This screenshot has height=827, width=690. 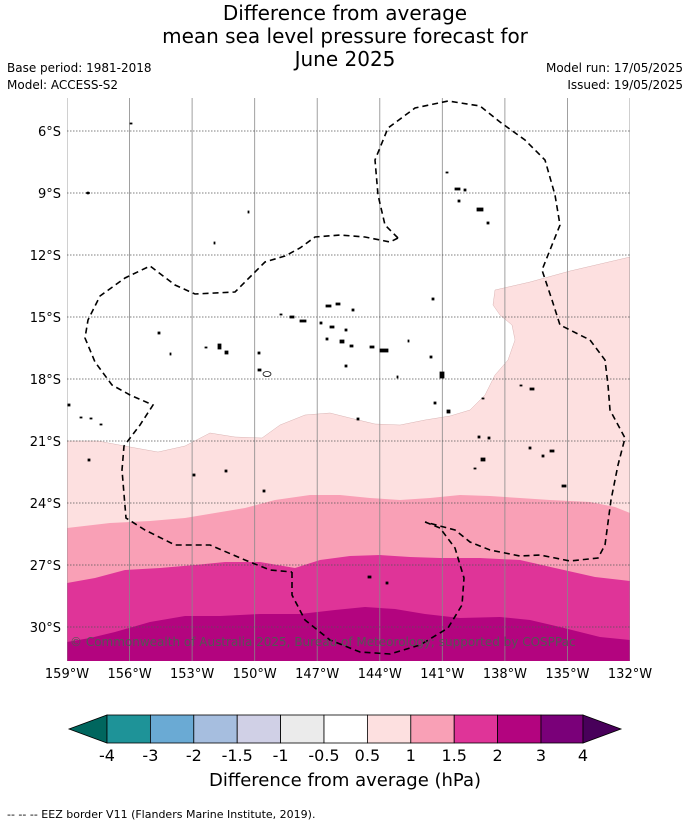 I want to click on lon-label: 153°W, so click(x=192, y=674).